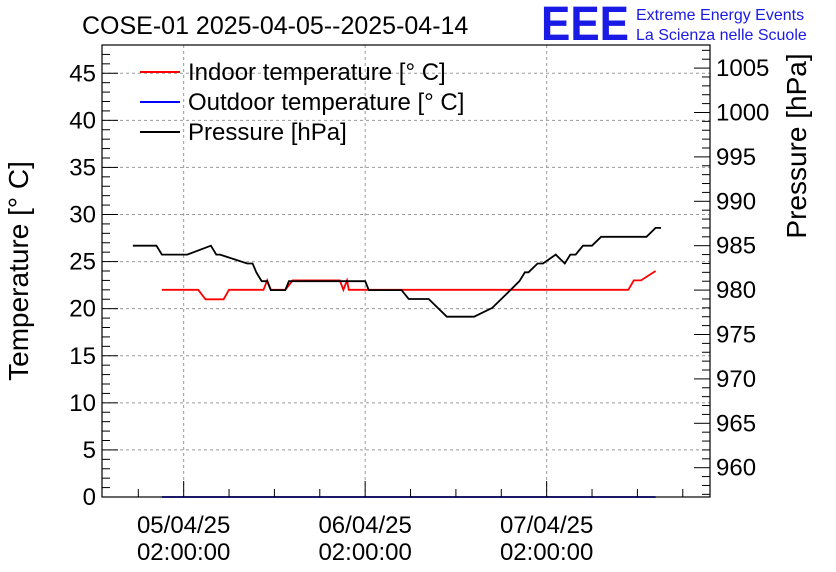 Image resolution: width=836 pixels, height=572 pixels. What do you see at coordinates (796, 145) in the screenshot?
I see `y2-axis-title: Pressure [hPa]` at bounding box center [796, 145].